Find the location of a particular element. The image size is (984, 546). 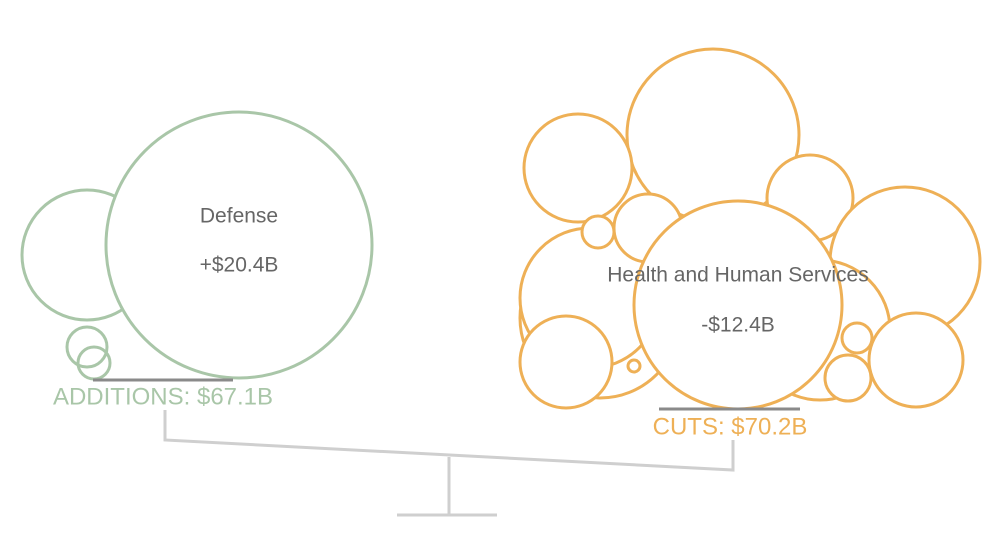

beam is located at coordinates (449, 463).